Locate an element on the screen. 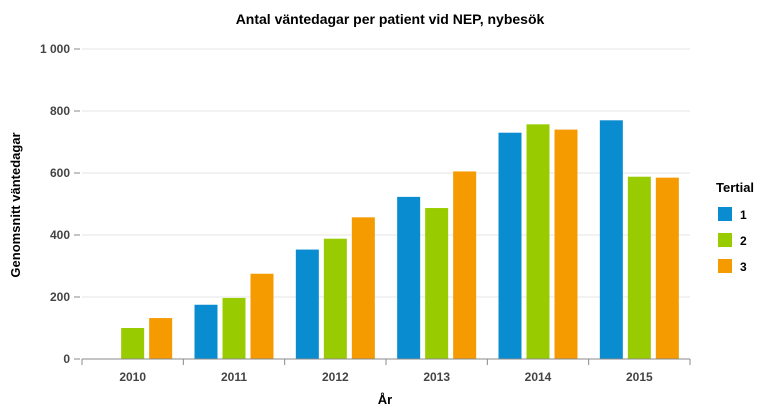 The width and height of the screenshot is (781, 414). y-tick-label: 200 is located at coordinates (60, 297).